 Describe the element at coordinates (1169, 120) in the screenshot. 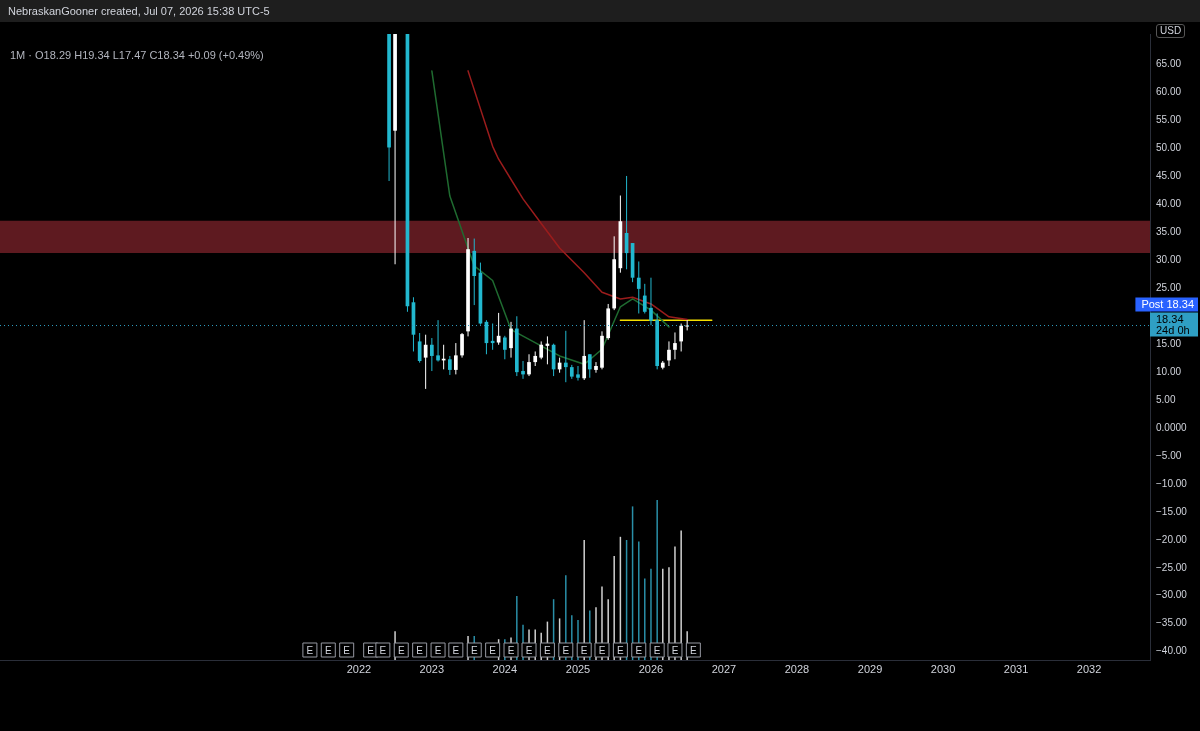

I see `y-tick-label: 55.00` at that location.